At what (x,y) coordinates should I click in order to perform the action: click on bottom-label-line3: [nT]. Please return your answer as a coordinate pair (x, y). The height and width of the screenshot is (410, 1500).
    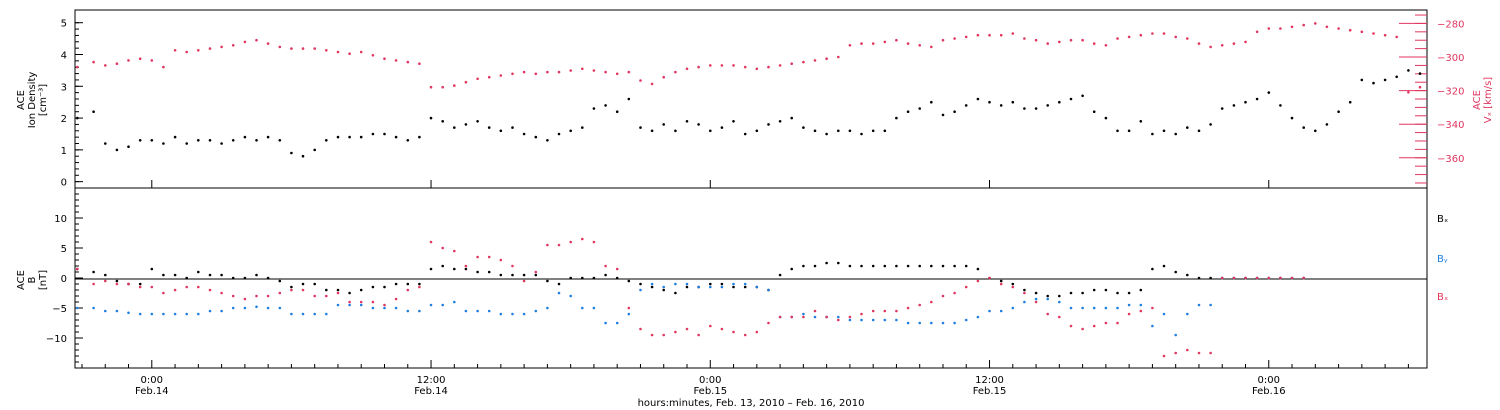
    Looking at the image, I should click on (43, 280).